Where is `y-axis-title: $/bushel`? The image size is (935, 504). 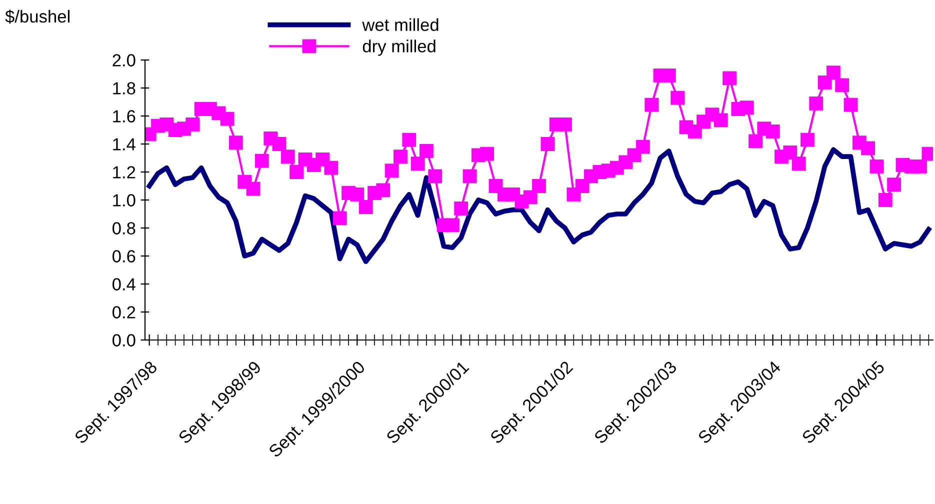 y-axis-title: $/bushel is located at coordinates (37, 17).